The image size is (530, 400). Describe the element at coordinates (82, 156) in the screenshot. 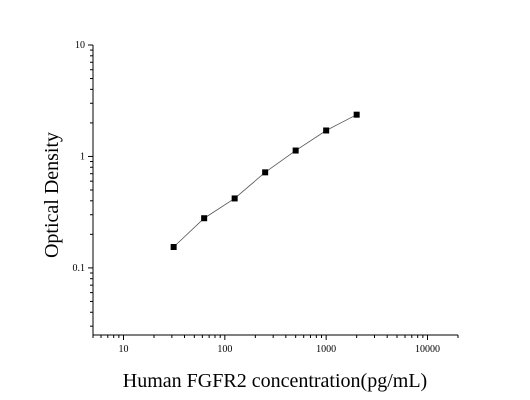

I see `y-tick-label: 1` at that location.